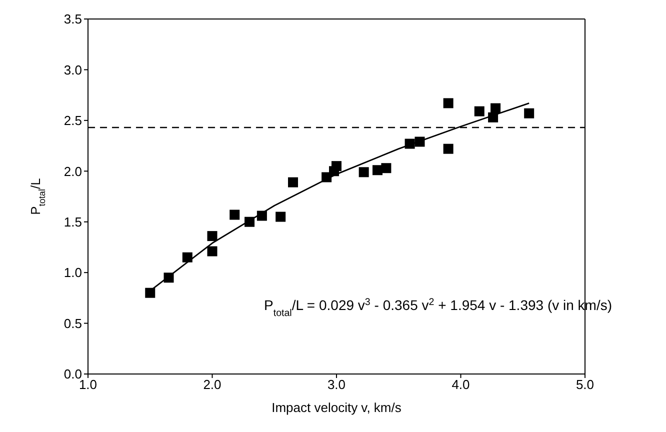 The width and height of the screenshot is (666, 432). What do you see at coordinates (73, 19) in the screenshot?
I see `y-tick-label: 3.5` at bounding box center [73, 19].